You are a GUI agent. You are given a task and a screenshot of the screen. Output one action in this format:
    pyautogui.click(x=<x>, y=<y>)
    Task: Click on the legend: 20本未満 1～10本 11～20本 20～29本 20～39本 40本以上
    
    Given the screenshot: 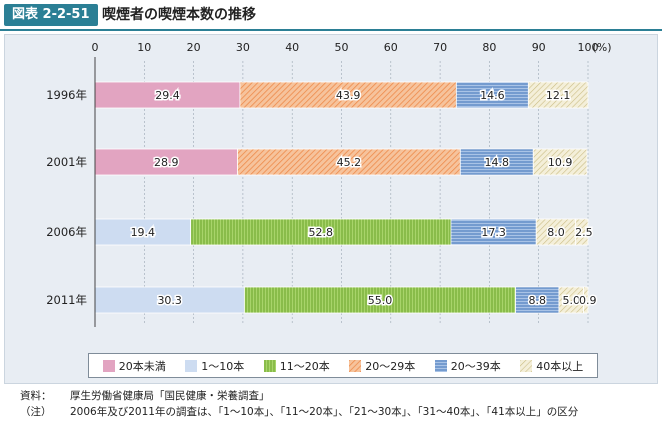 What is the action you would take?
    pyautogui.click(x=343, y=365)
    